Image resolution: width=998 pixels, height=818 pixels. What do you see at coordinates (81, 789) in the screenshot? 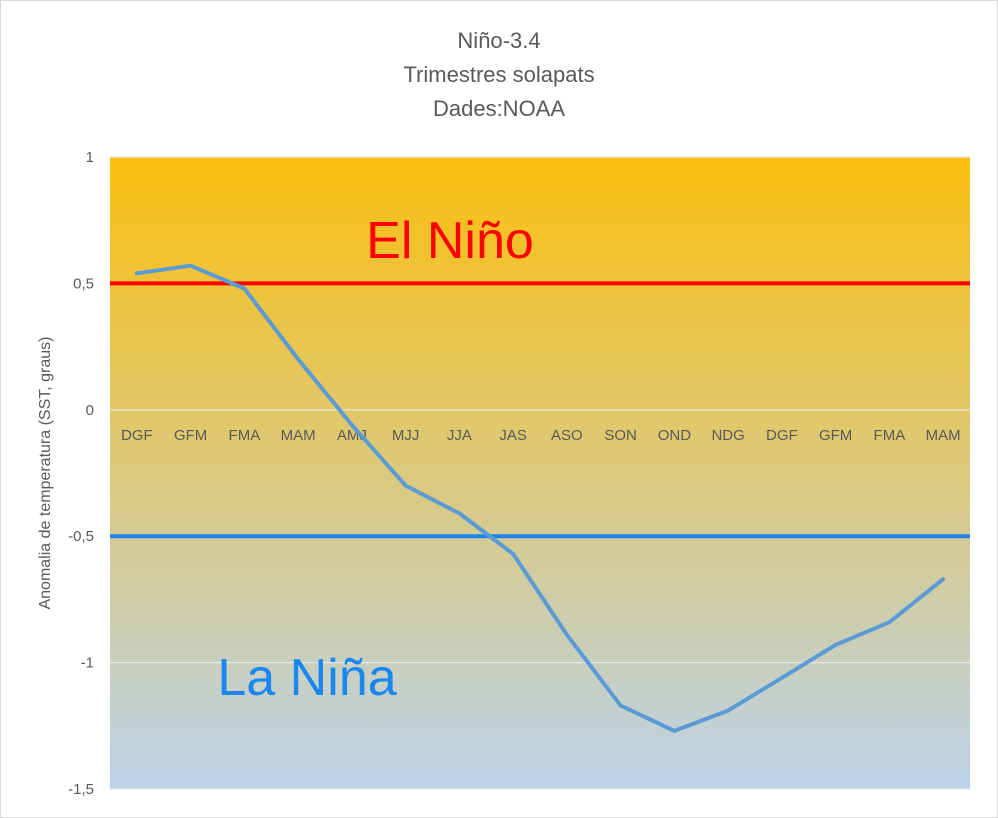
I see `y-tick-label: -1,5` at bounding box center [81, 789].